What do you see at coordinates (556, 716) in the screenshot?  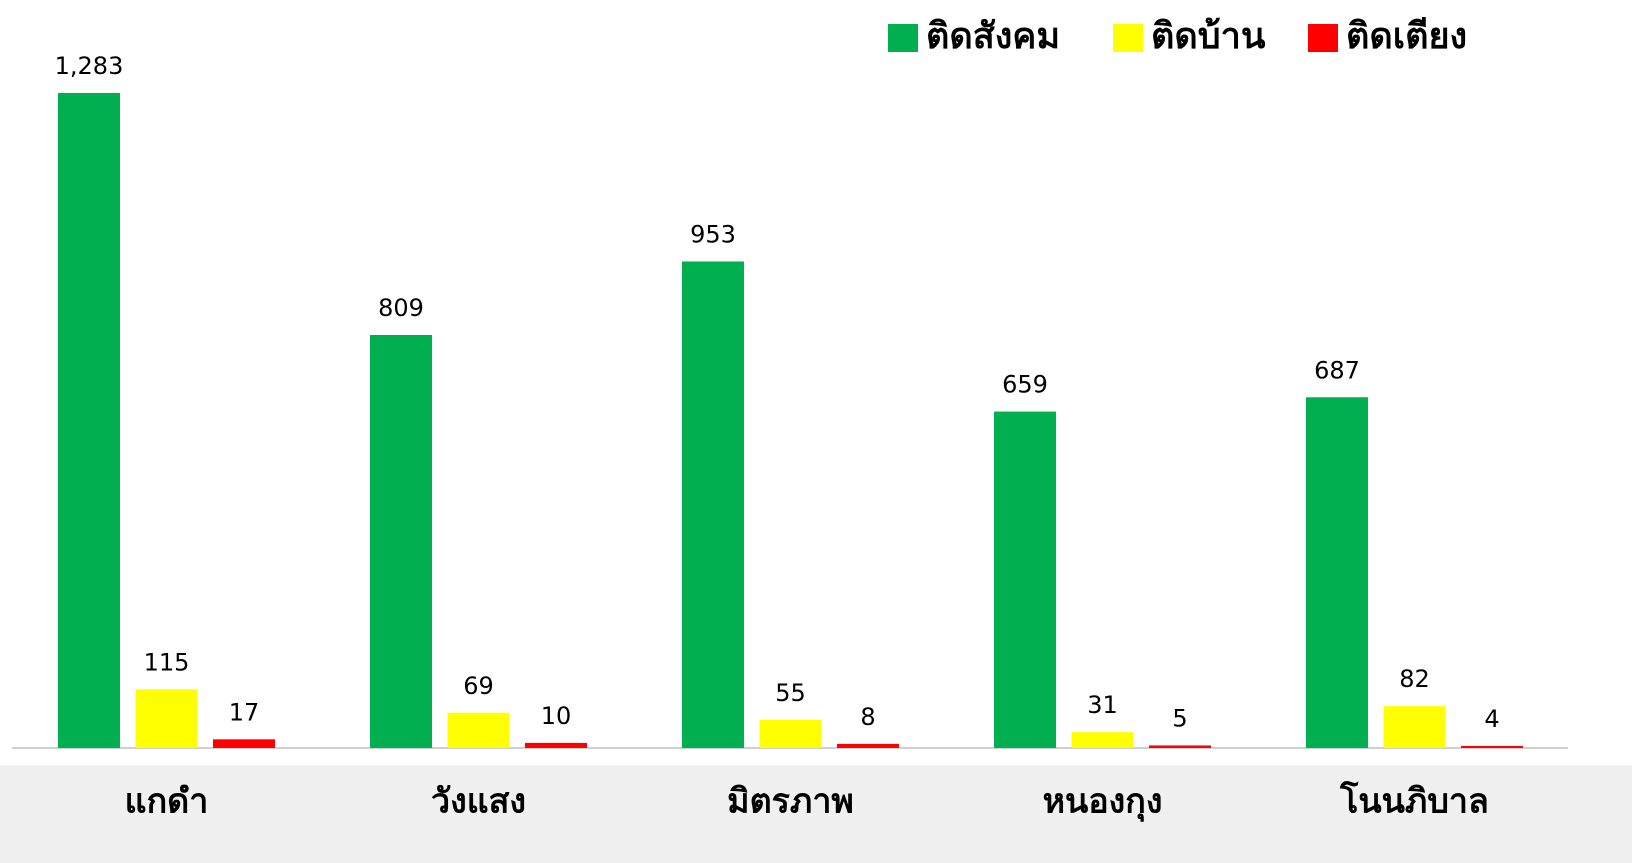 I see `value-label: 10` at bounding box center [556, 716].